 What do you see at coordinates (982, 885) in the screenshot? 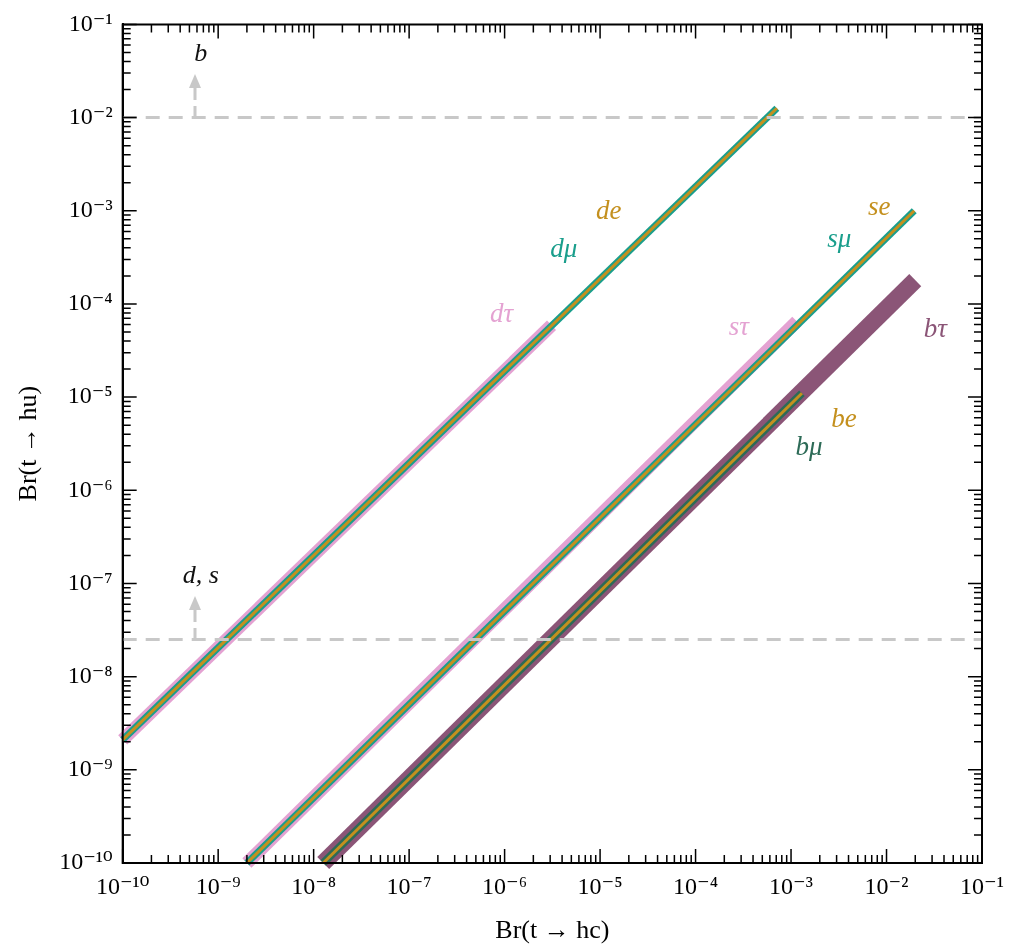
I see `x-tick-label: 10⁻¹` at bounding box center [982, 885].